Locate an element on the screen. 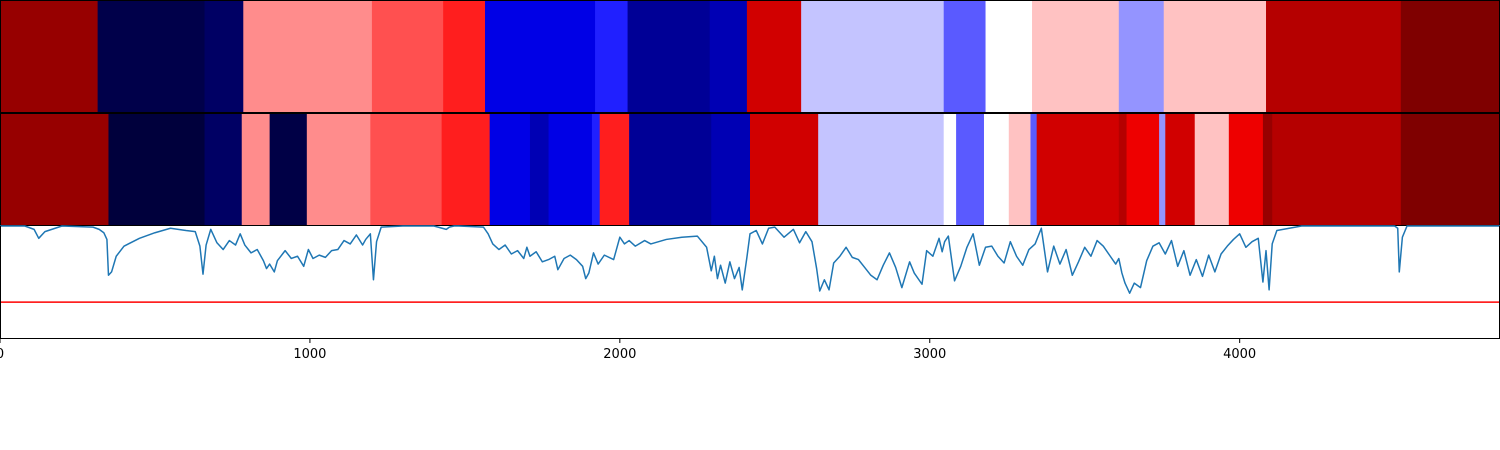 This screenshot has height=450, width=1500. x-tick-label-4: 4000 is located at coordinates (1239, 354).